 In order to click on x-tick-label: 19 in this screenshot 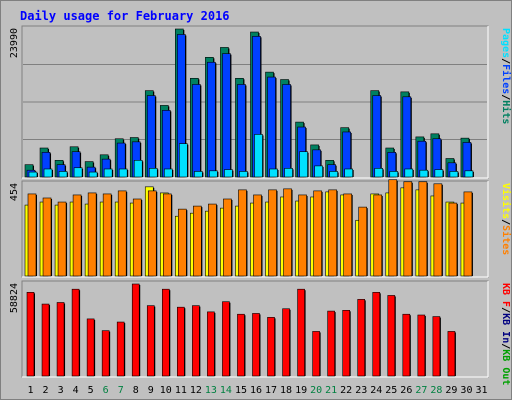, I will do `click(301, 390)`.